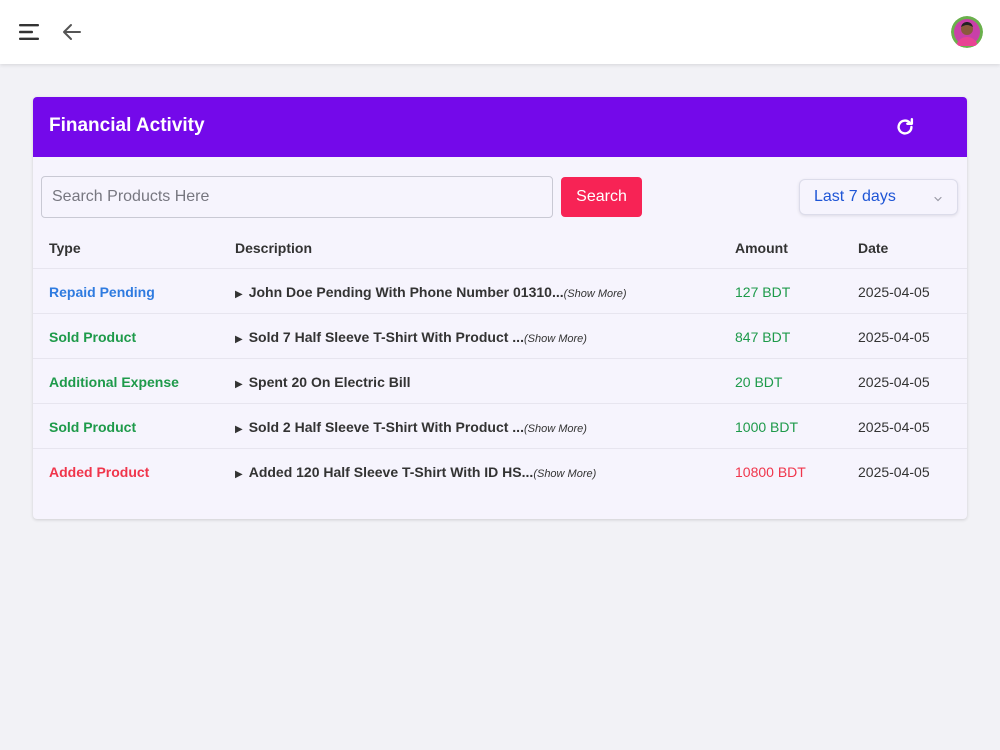  I want to click on date-range-select: Last 7 days, so click(878, 197).